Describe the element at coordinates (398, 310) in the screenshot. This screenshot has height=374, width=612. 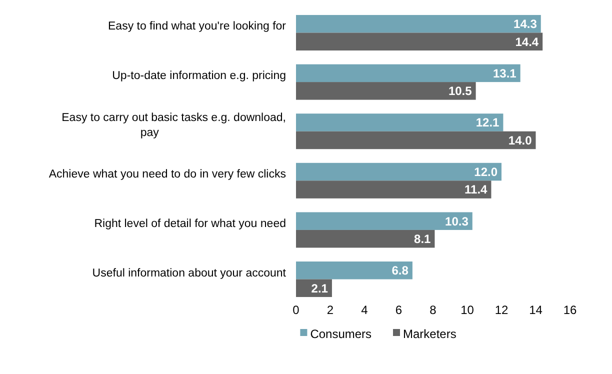
I see `x-tick-label: 6` at that location.